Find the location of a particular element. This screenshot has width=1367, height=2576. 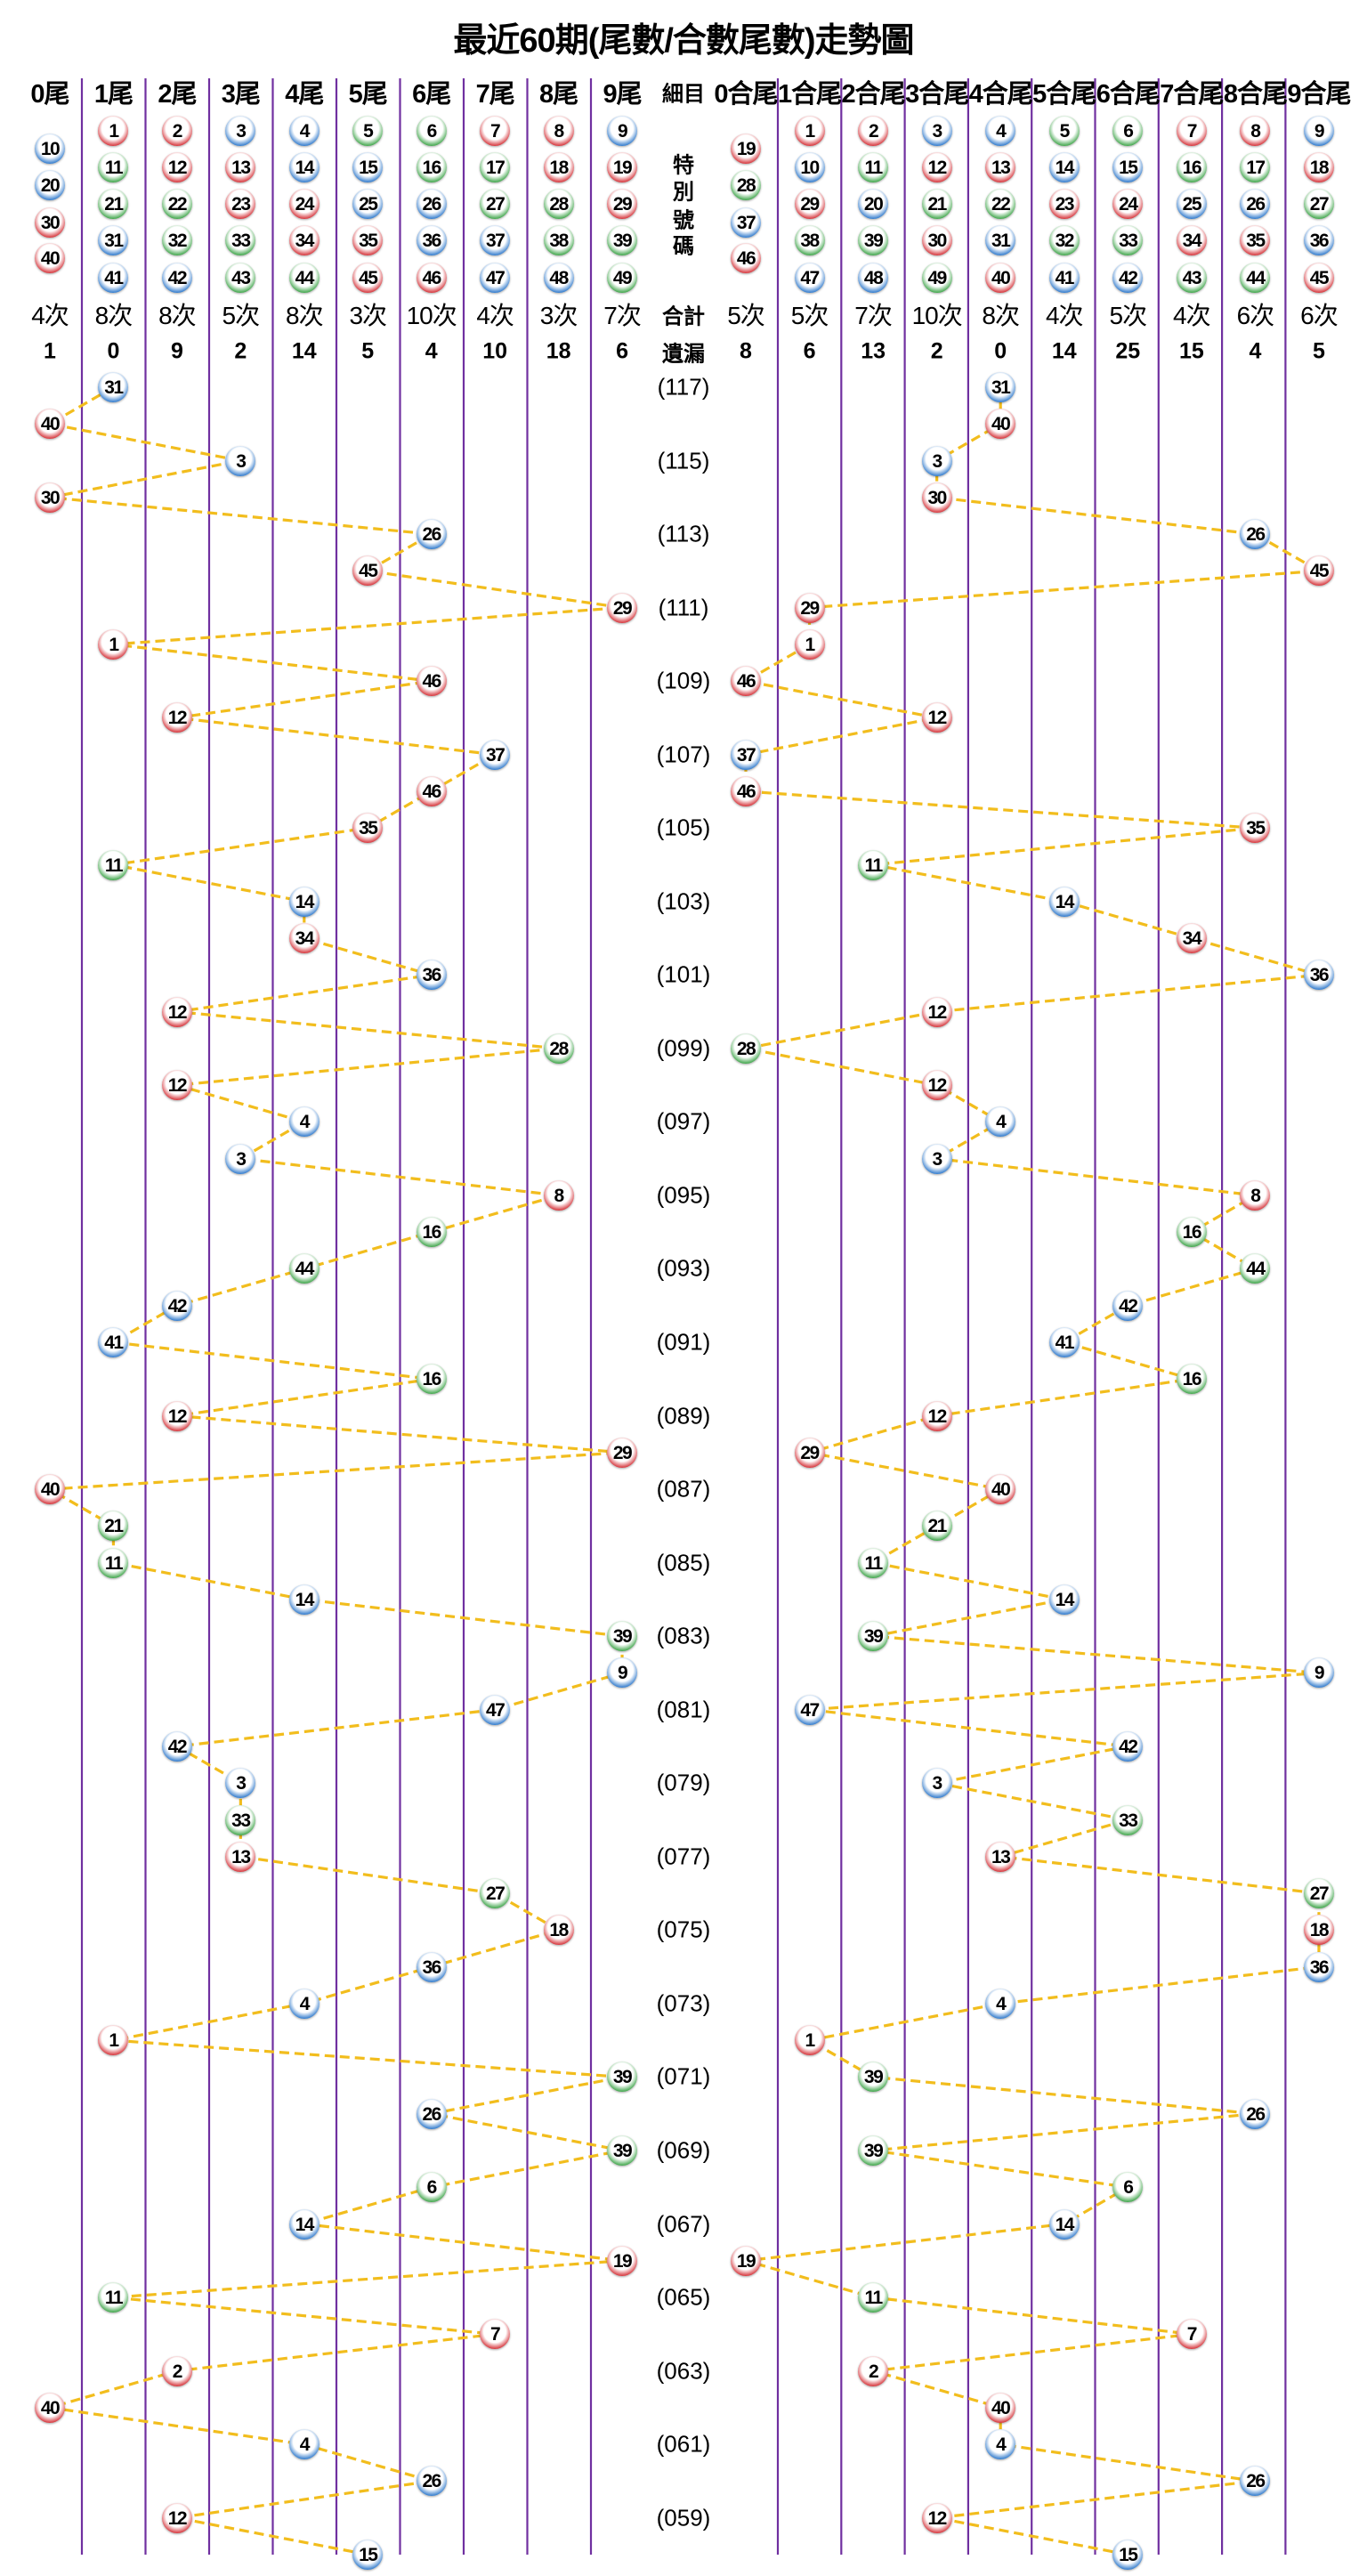

sum-tail-draw-ball: 16 is located at coordinates (1191, 1379).